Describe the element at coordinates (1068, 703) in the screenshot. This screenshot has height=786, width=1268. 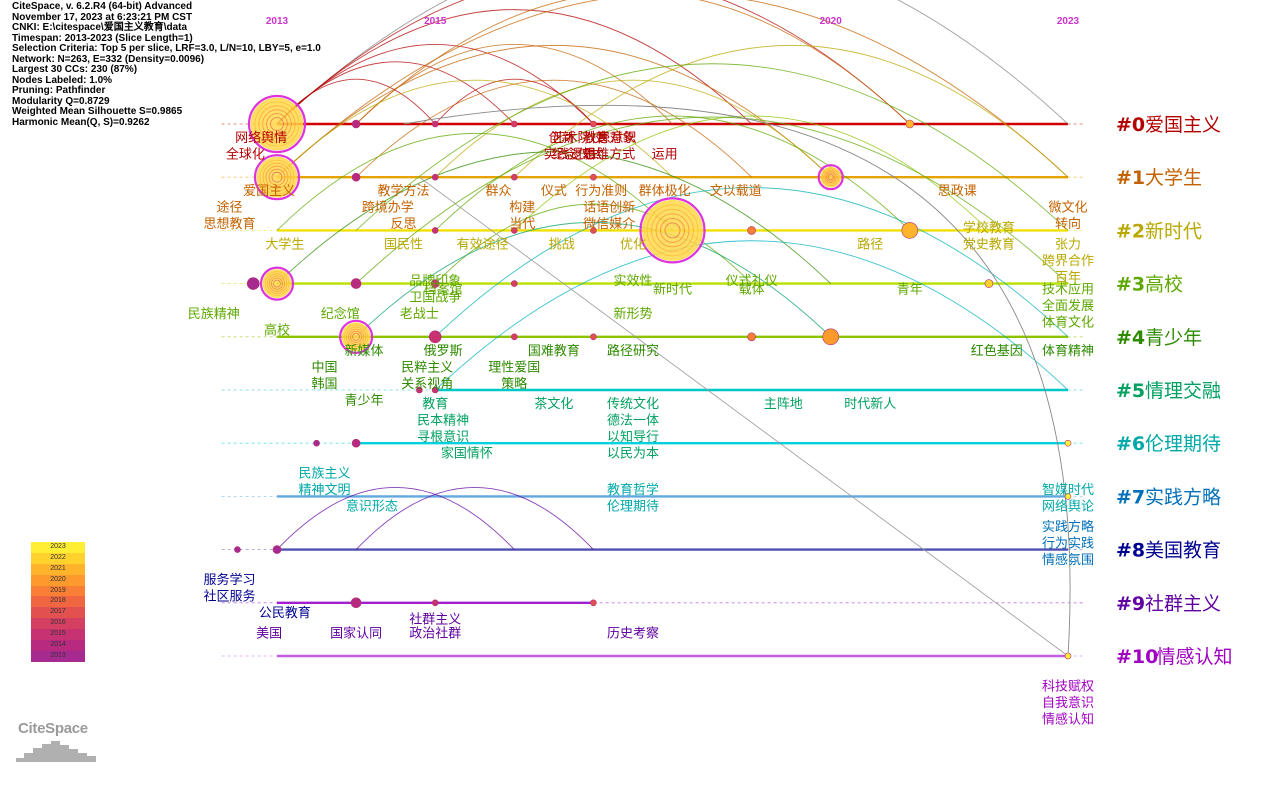
I see `keyword-label: 自我意识` at that location.